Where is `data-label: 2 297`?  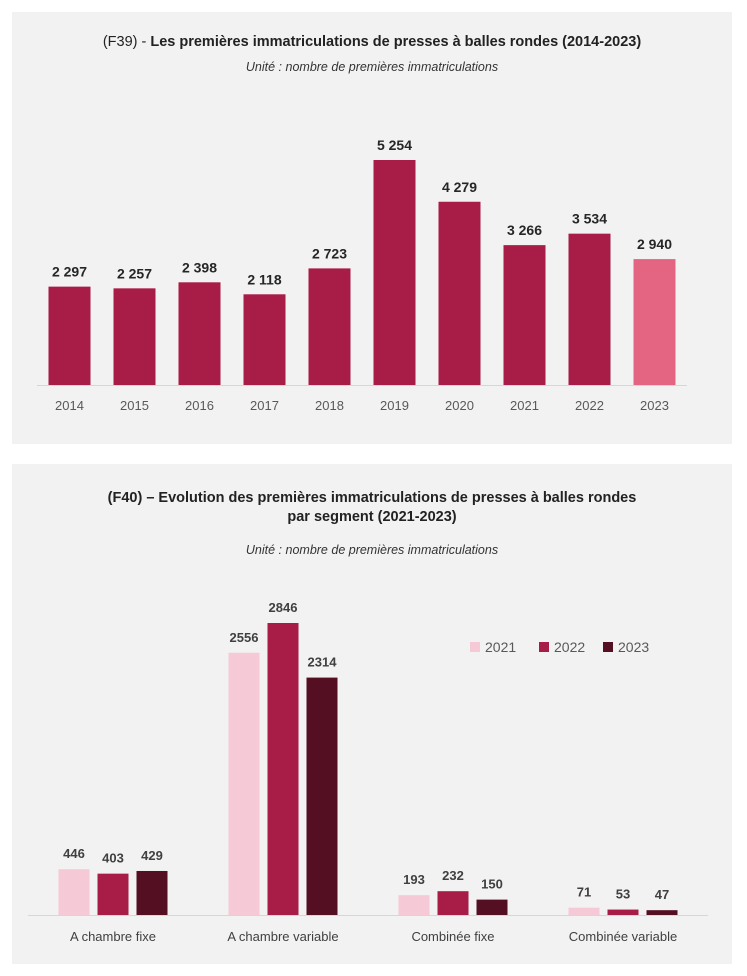
data-label: 2 297 is located at coordinates (69, 272).